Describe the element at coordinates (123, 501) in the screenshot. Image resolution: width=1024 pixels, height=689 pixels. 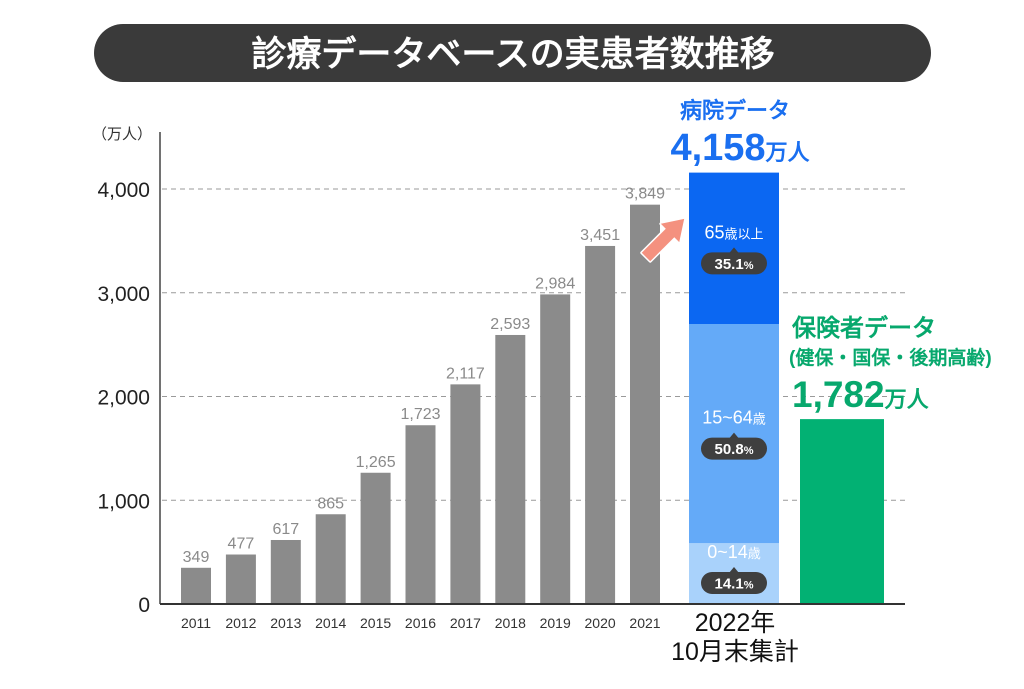
I see `y-tick-label: 1,000` at that location.